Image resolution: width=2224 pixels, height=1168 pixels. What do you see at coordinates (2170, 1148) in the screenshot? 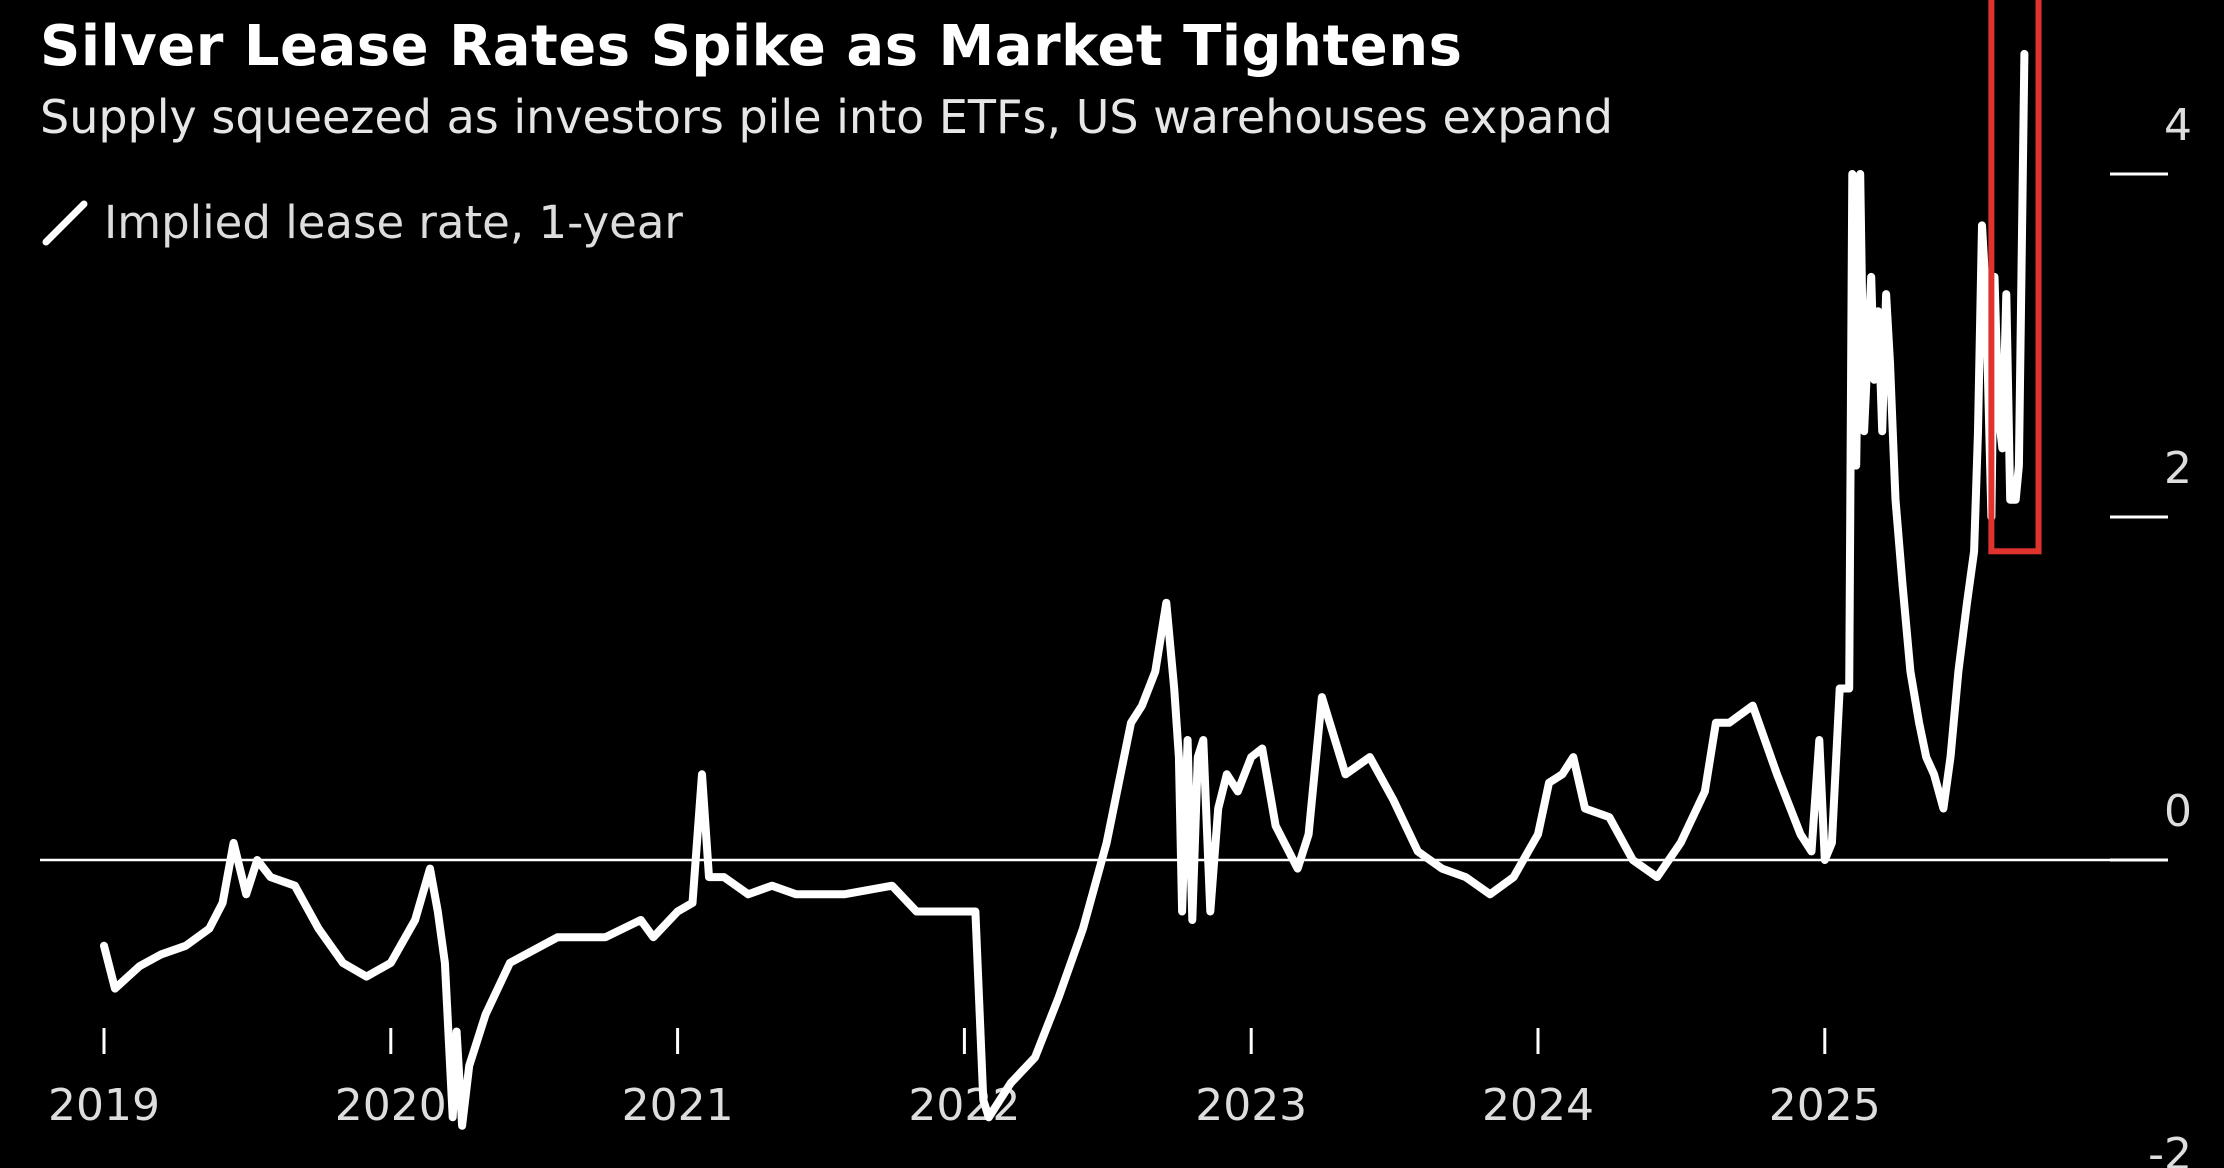
I see `y-tick-label: -2` at bounding box center [2170, 1148].